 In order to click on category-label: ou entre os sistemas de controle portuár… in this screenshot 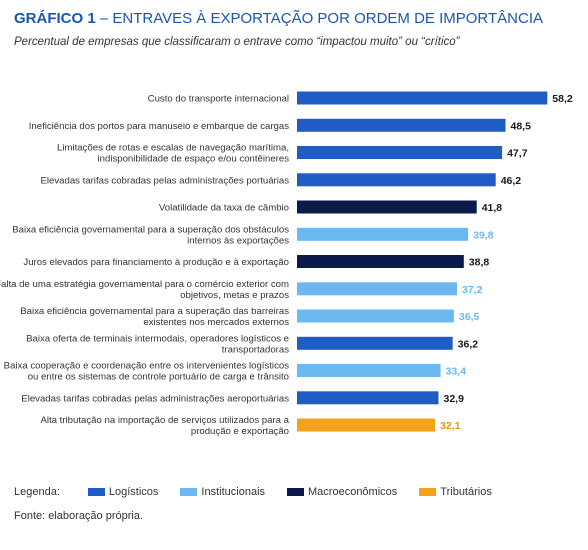, I will do `click(158, 377)`.